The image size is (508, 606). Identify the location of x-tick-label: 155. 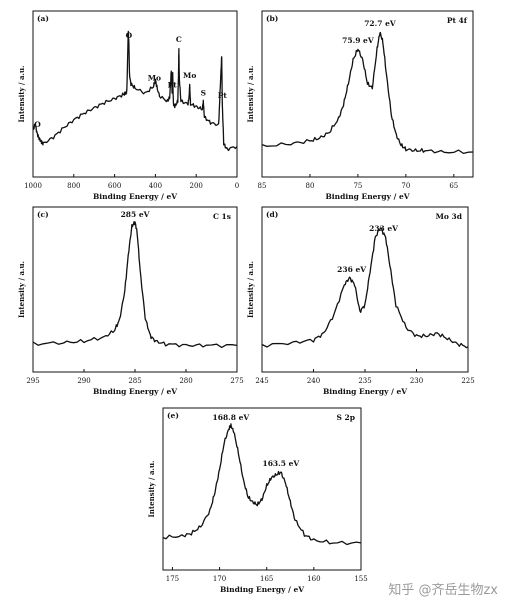
(360, 579).